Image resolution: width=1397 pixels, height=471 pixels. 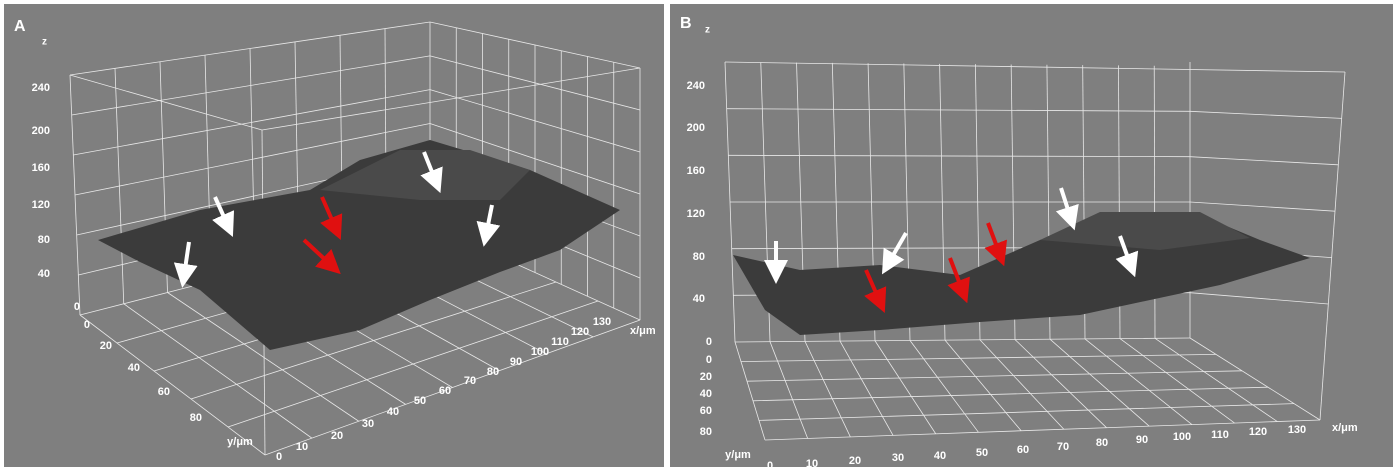 What do you see at coordinates (1145, 231) in the screenshot?
I see `cell-b` at bounding box center [1145, 231].